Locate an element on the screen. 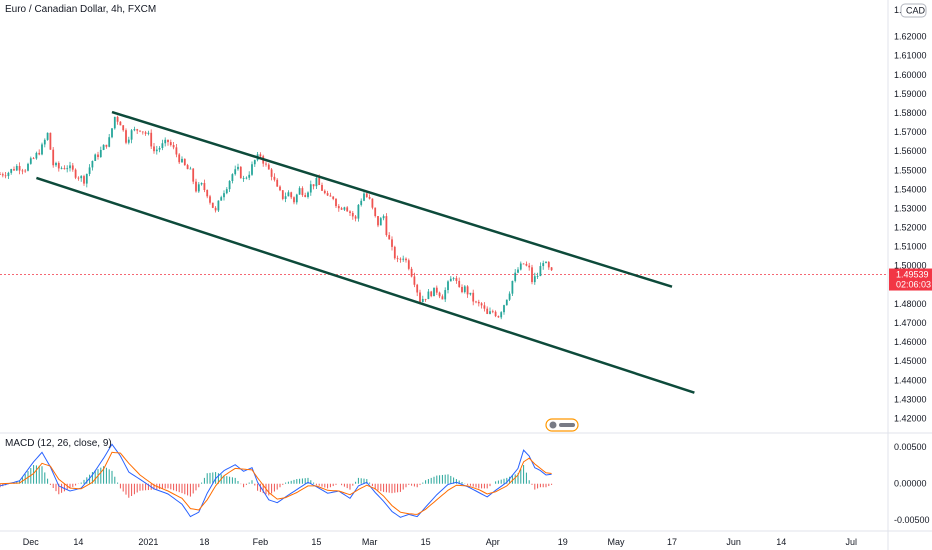 The image size is (932, 550). currency-badge: CAD is located at coordinates (916, 11).